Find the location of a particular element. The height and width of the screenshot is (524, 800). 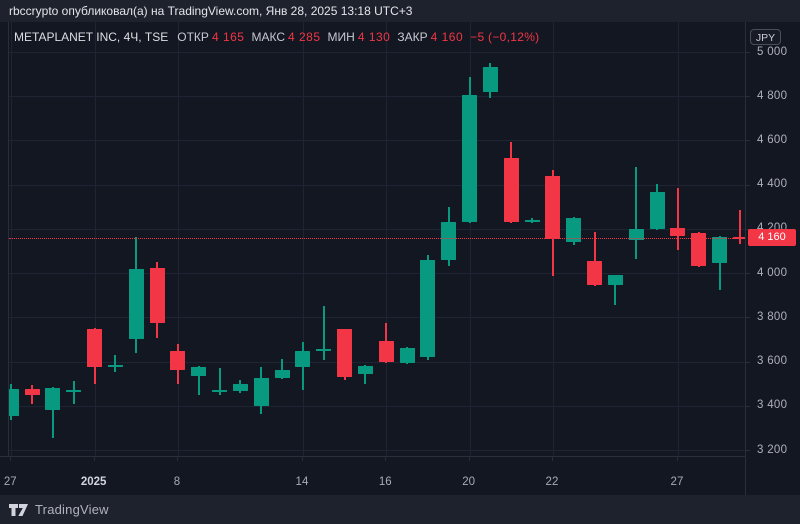

legend-symbol: METAPLANET INC, 4Ч, TSE is located at coordinates (91, 37).